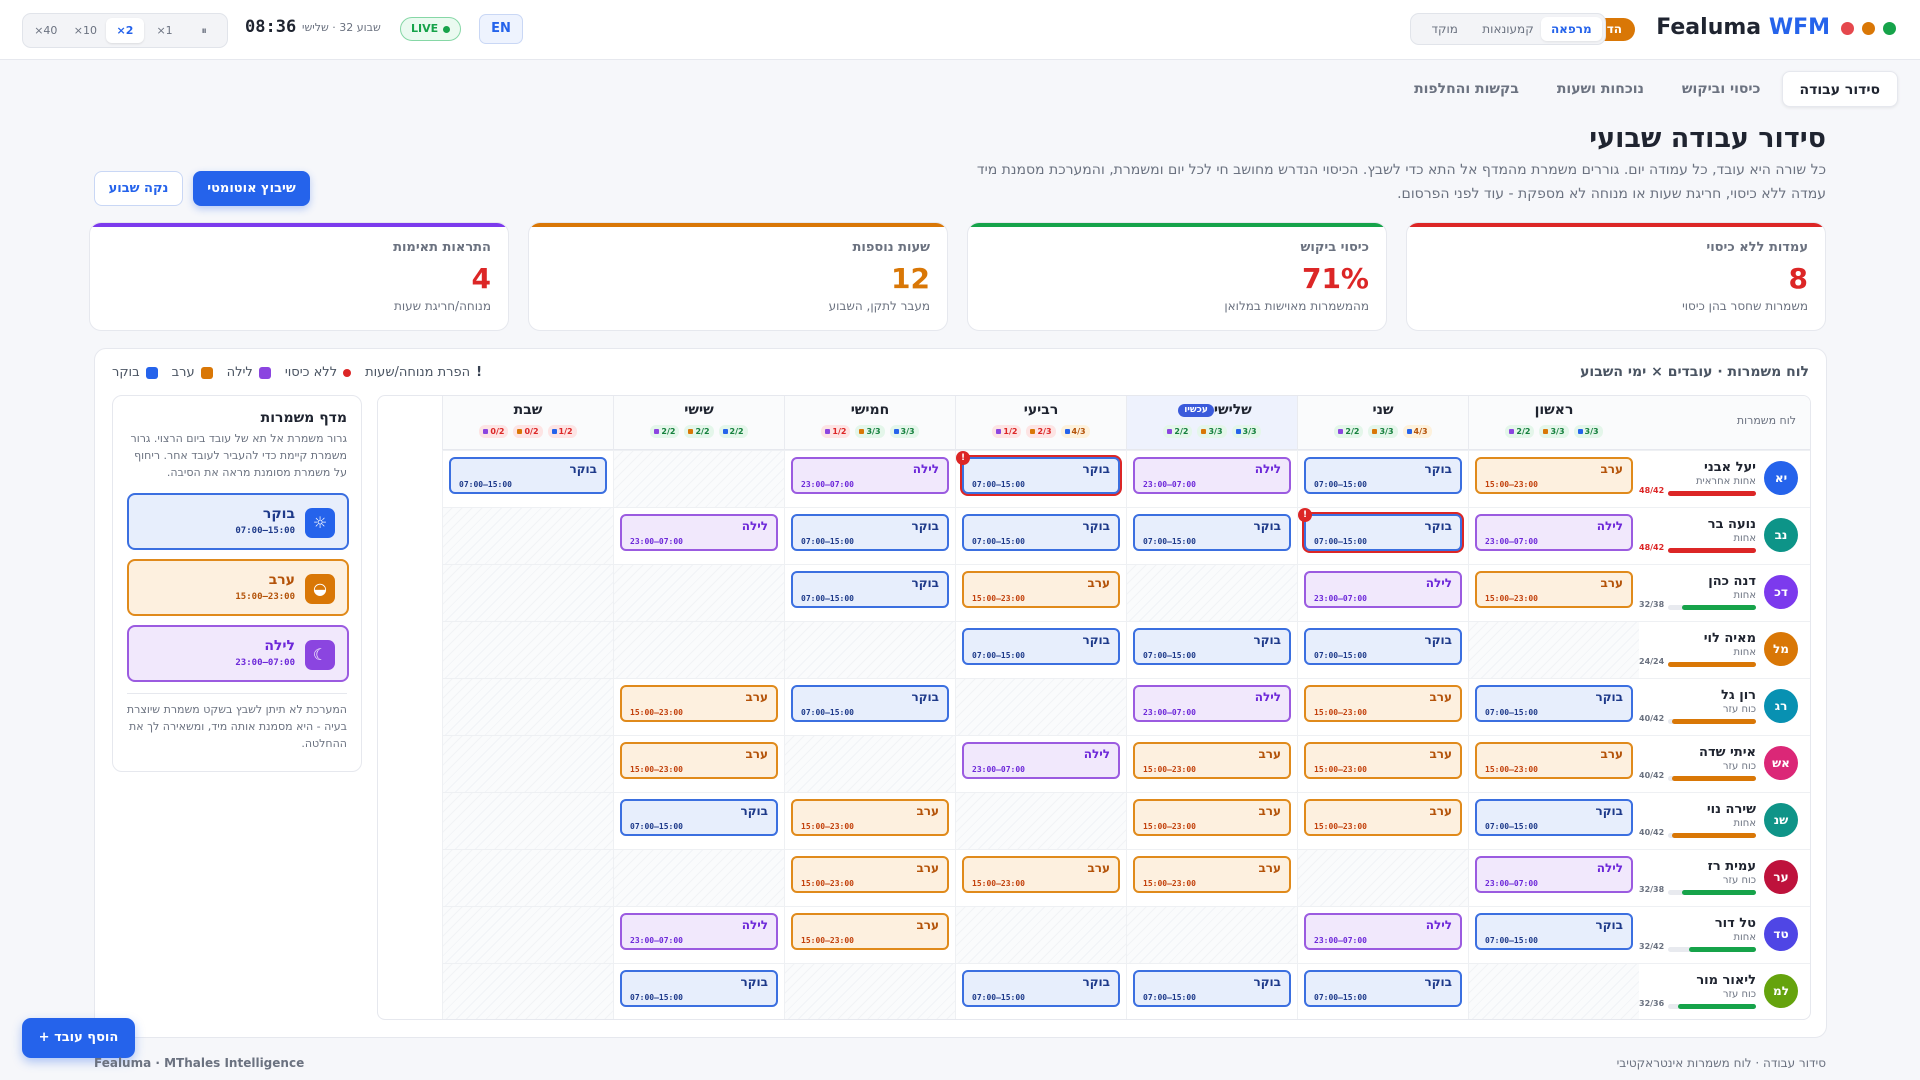  I want to click on minimize-window-dot, so click(1868, 28).